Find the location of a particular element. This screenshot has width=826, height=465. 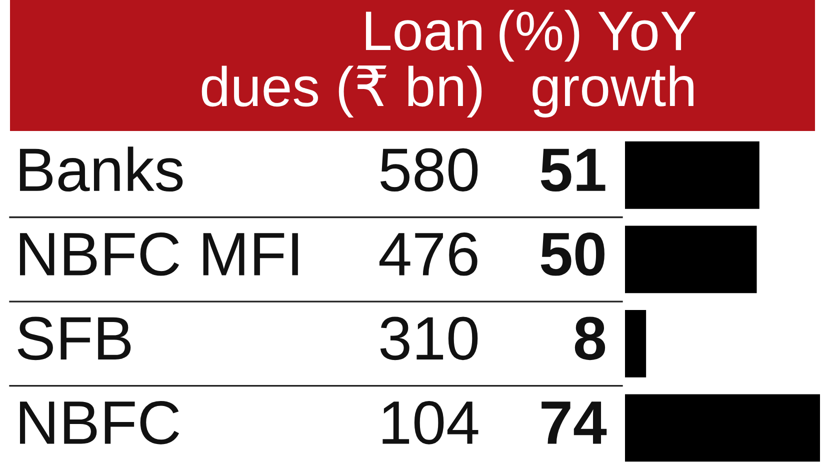

data-label: 51 is located at coordinates (573, 170).